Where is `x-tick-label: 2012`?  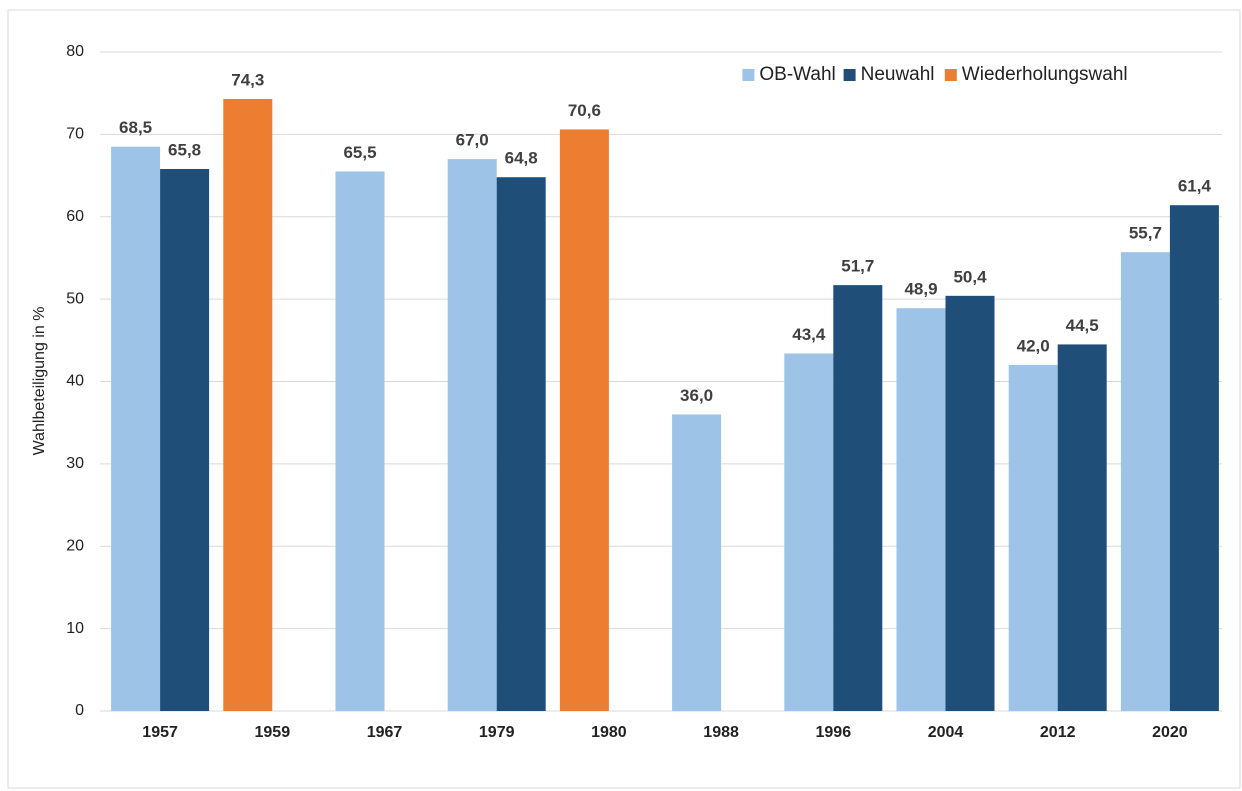 x-tick-label: 2012 is located at coordinates (1058, 732).